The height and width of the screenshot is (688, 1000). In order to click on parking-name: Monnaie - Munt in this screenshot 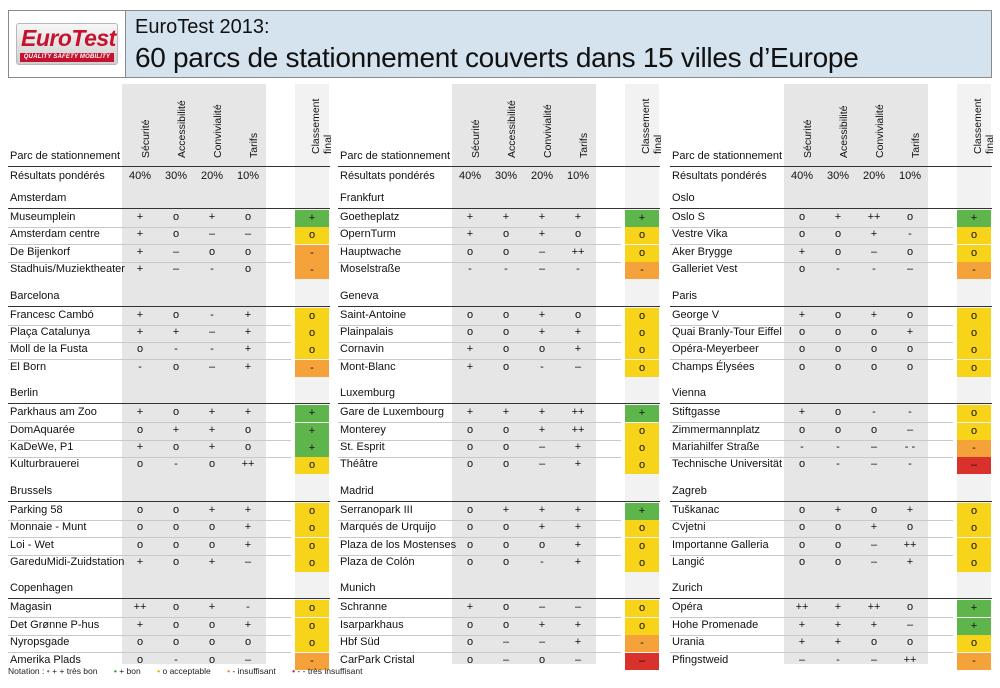, I will do `click(48, 527)`.